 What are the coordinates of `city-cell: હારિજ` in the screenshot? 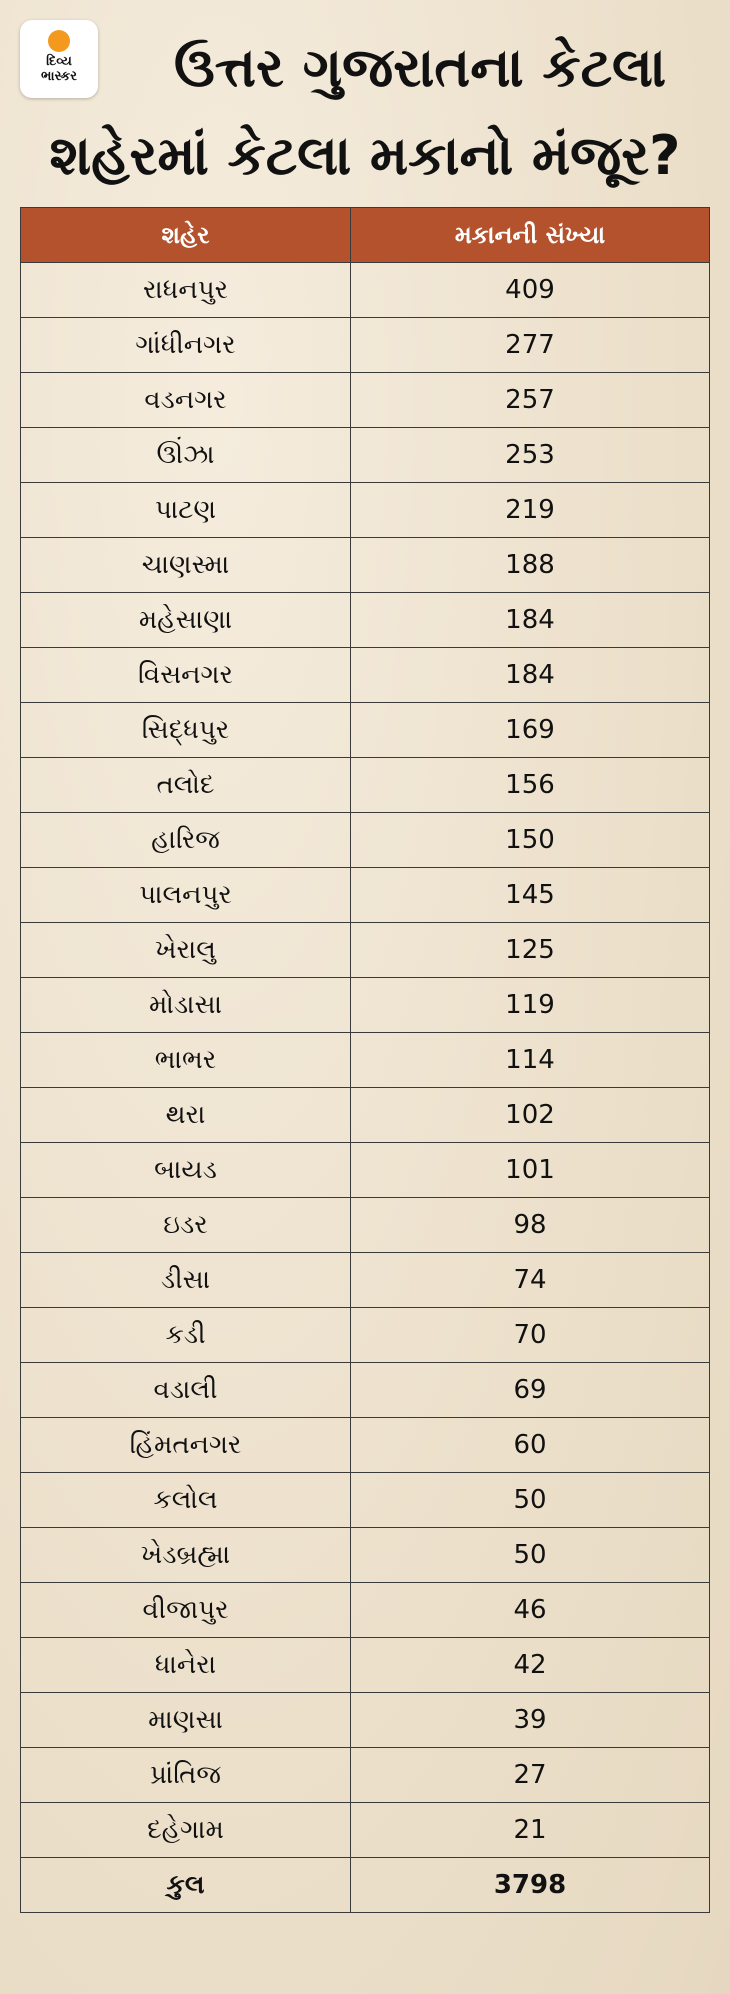 It's located at (185, 840).